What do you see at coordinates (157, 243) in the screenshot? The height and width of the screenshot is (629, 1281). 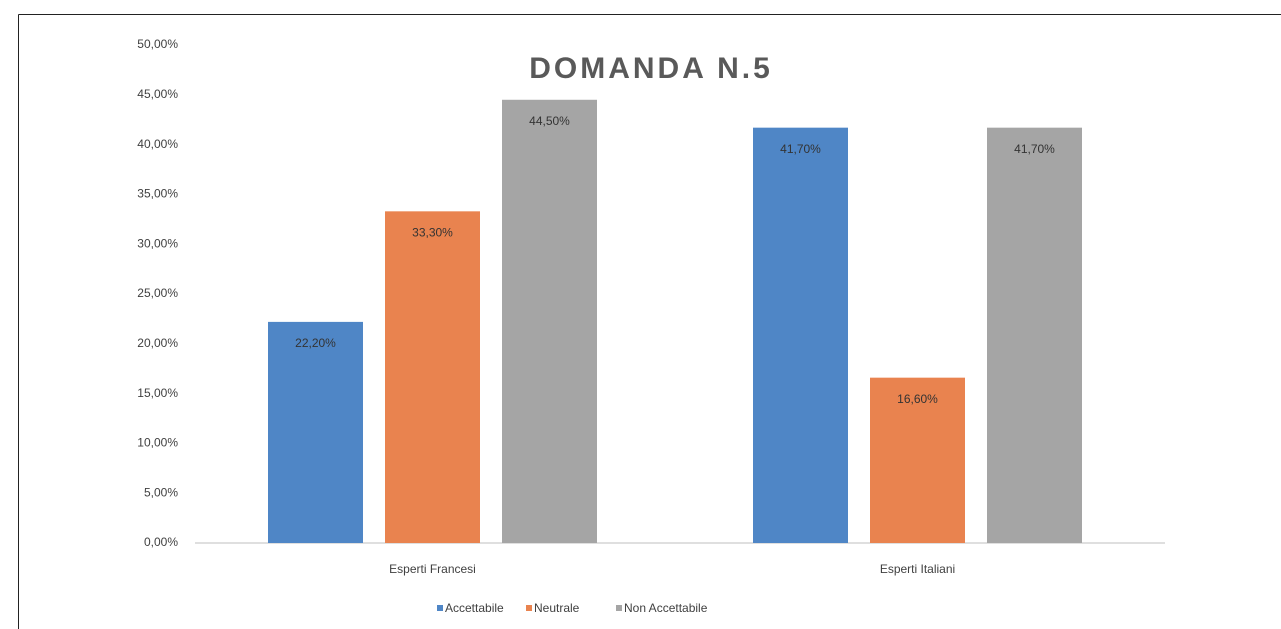 I see `y-tick-label: 30,00%` at bounding box center [157, 243].